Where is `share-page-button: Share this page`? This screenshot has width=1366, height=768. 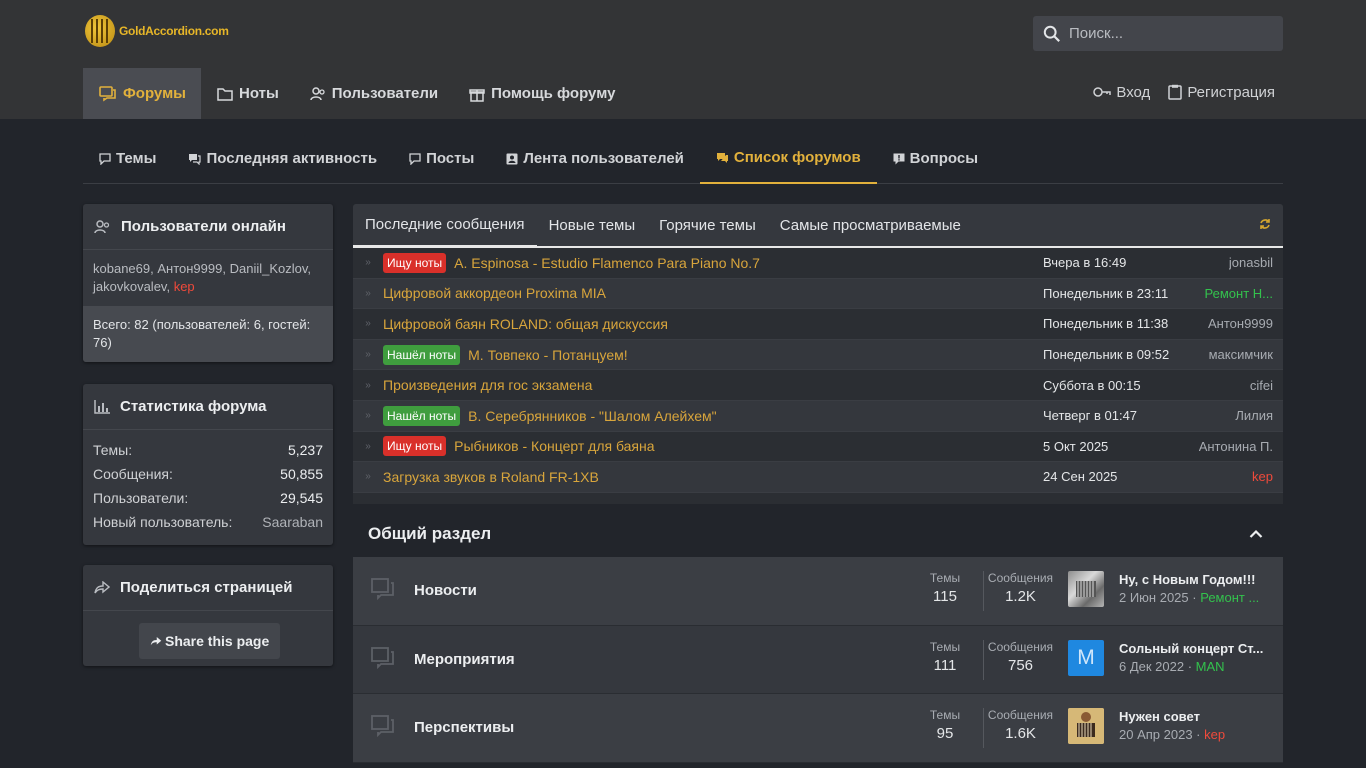
share-page-button: Share this page is located at coordinates (210, 641).